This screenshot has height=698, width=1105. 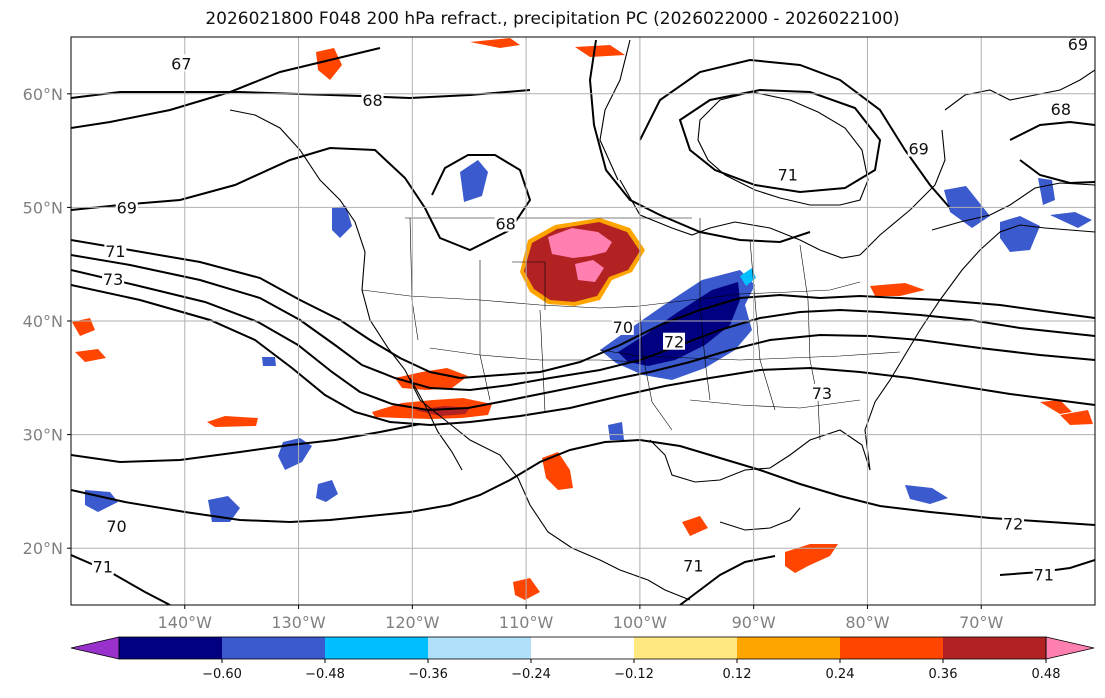 What do you see at coordinates (222, 674) in the screenshot?
I see `colorbar-tick-label: −0.60` at bounding box center [222, 674].